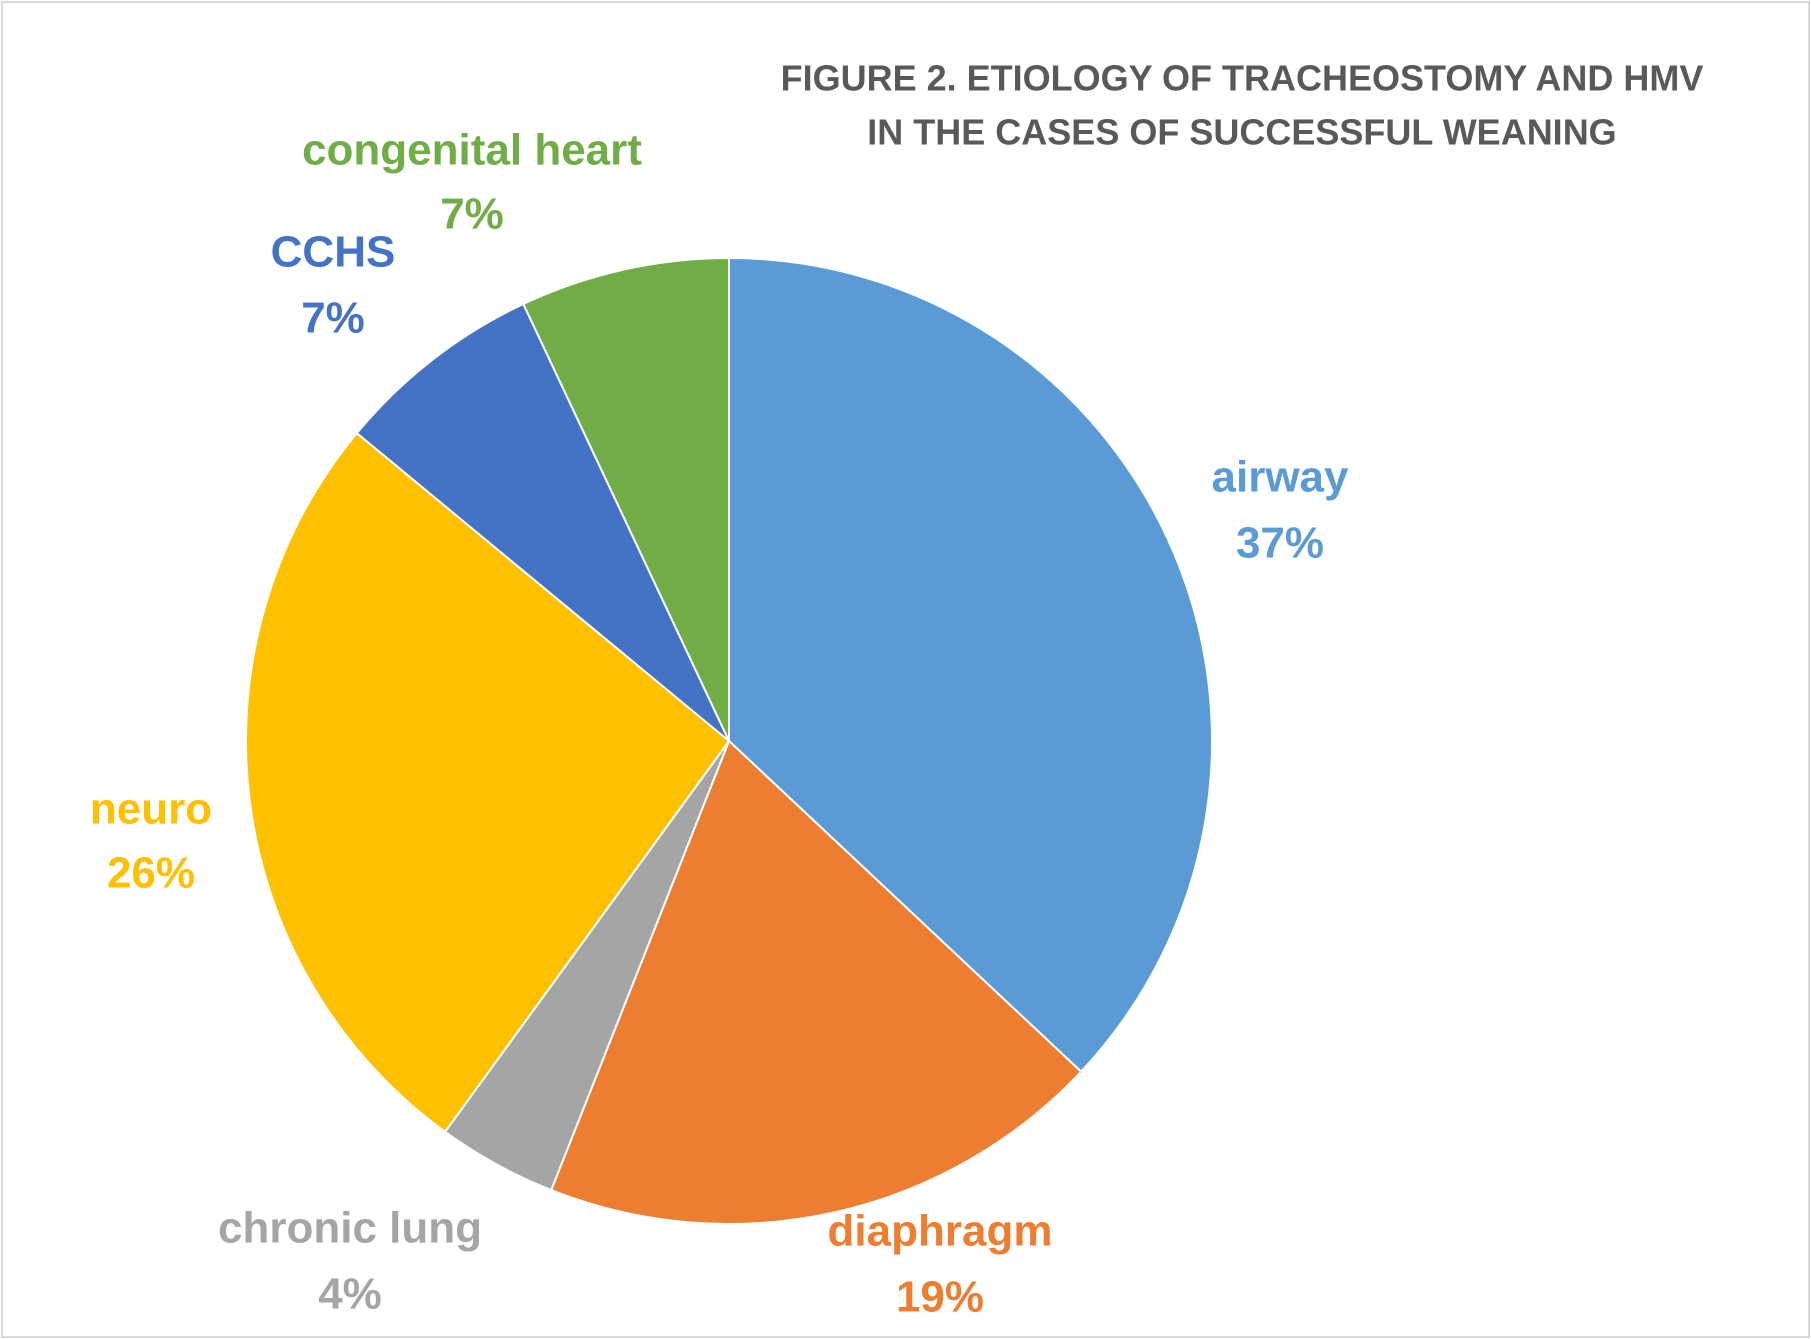 The height and width of the screenshot is (1339, 1811). I want to click on chart-title: IN THE CASES OF SUCCESSFUL WEANING, so click(1241, 132).